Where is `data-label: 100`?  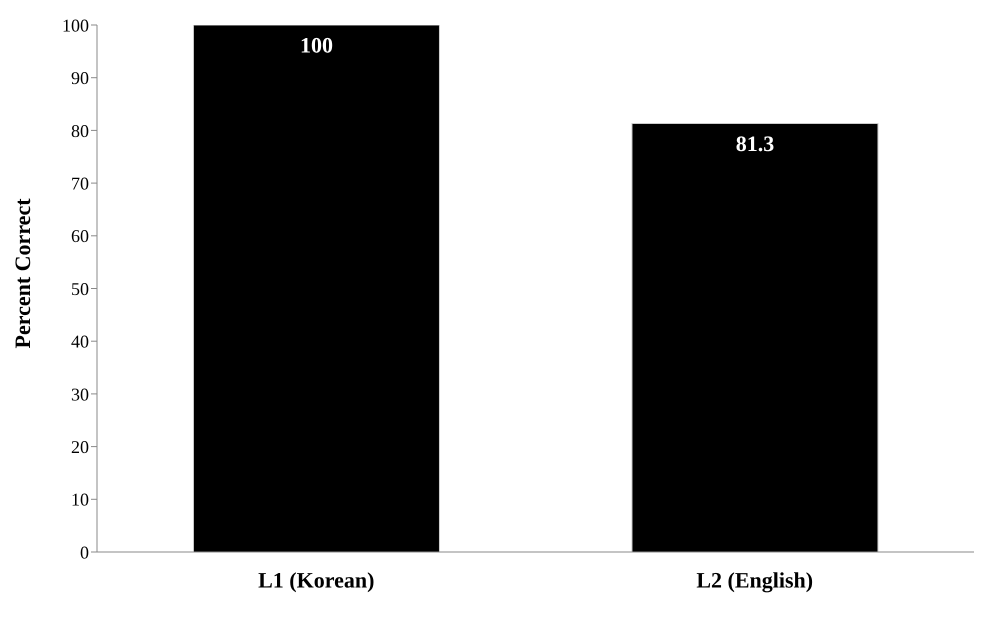 data-label: 100 is located at coordinates (316, 45).